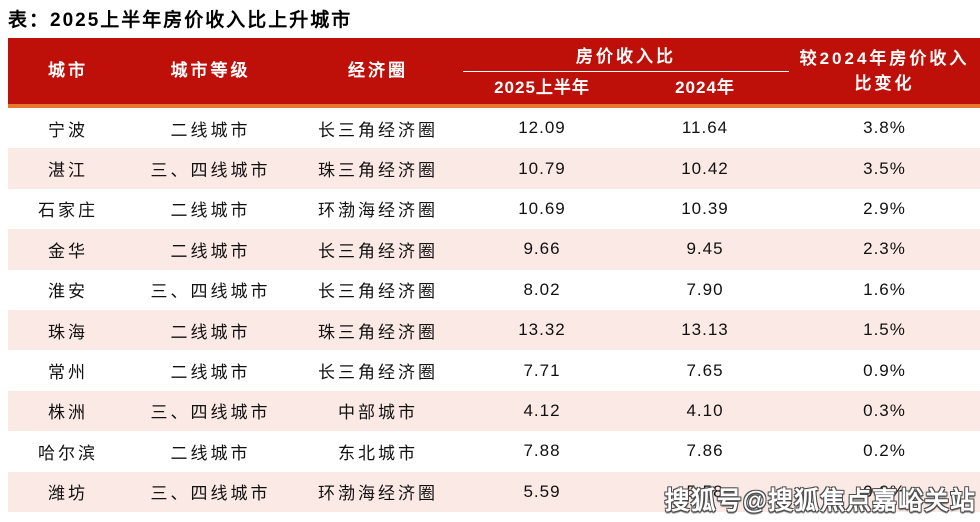  I want to click on header-cell-ratio-2025: 2025上半年, so click(542, 87).